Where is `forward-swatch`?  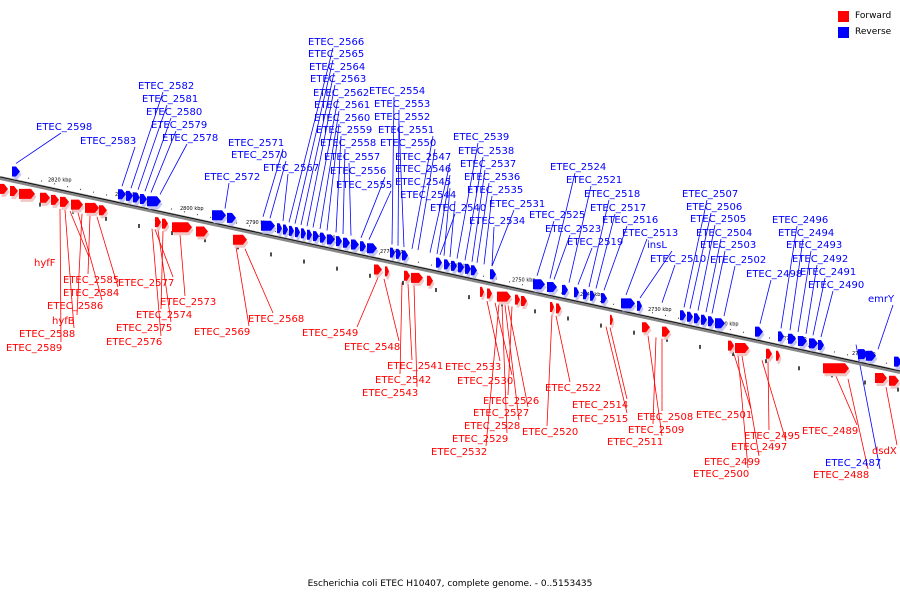 forward-swatch is located at coordinates (843, 16).